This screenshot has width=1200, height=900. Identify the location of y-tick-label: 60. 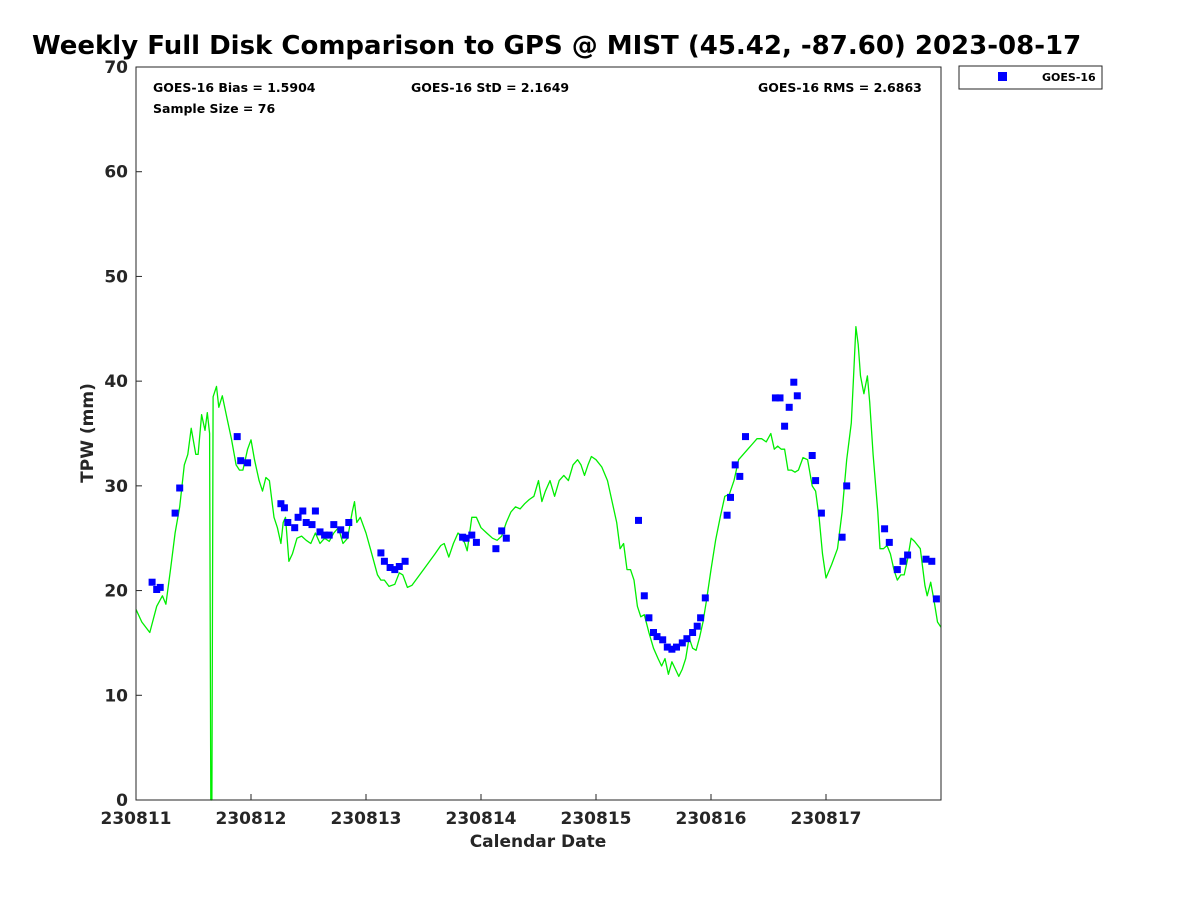
(116, 173).